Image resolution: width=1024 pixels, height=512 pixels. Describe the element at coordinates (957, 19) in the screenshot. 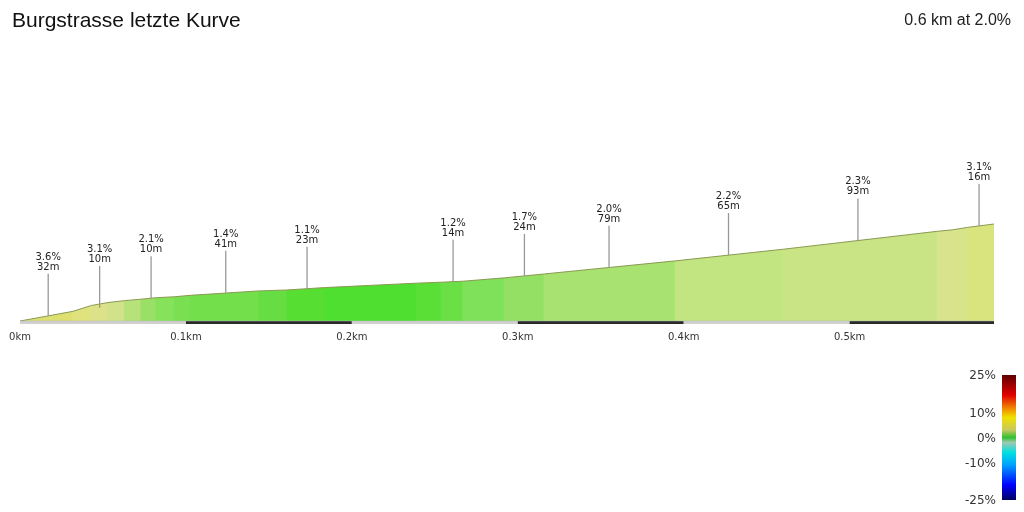

I see `chart-subtitle: 0.6 km at 2.0%` at that location.